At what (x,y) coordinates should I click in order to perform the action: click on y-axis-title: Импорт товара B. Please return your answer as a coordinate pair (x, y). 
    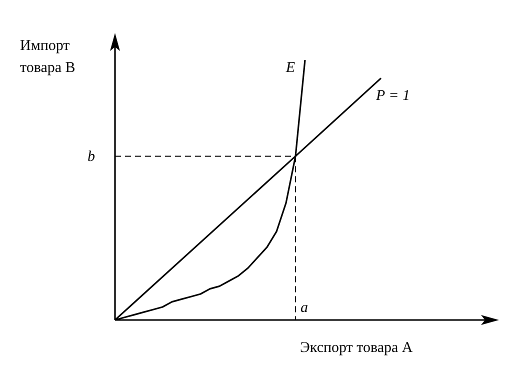
    Looking at the image, I should click on (48, 57).